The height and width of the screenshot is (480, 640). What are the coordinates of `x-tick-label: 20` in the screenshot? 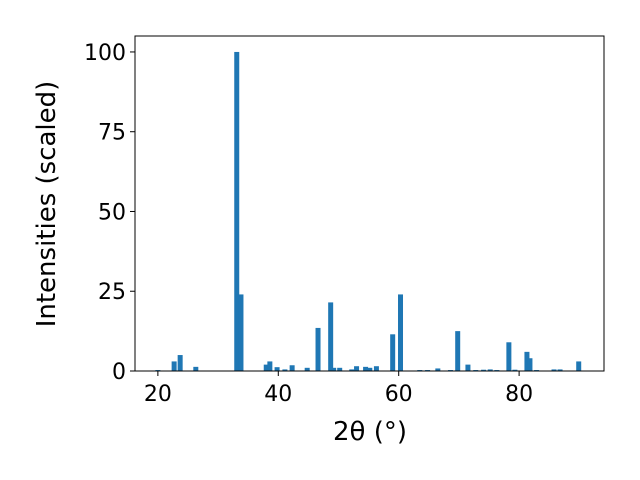 It's located at (158, 394).